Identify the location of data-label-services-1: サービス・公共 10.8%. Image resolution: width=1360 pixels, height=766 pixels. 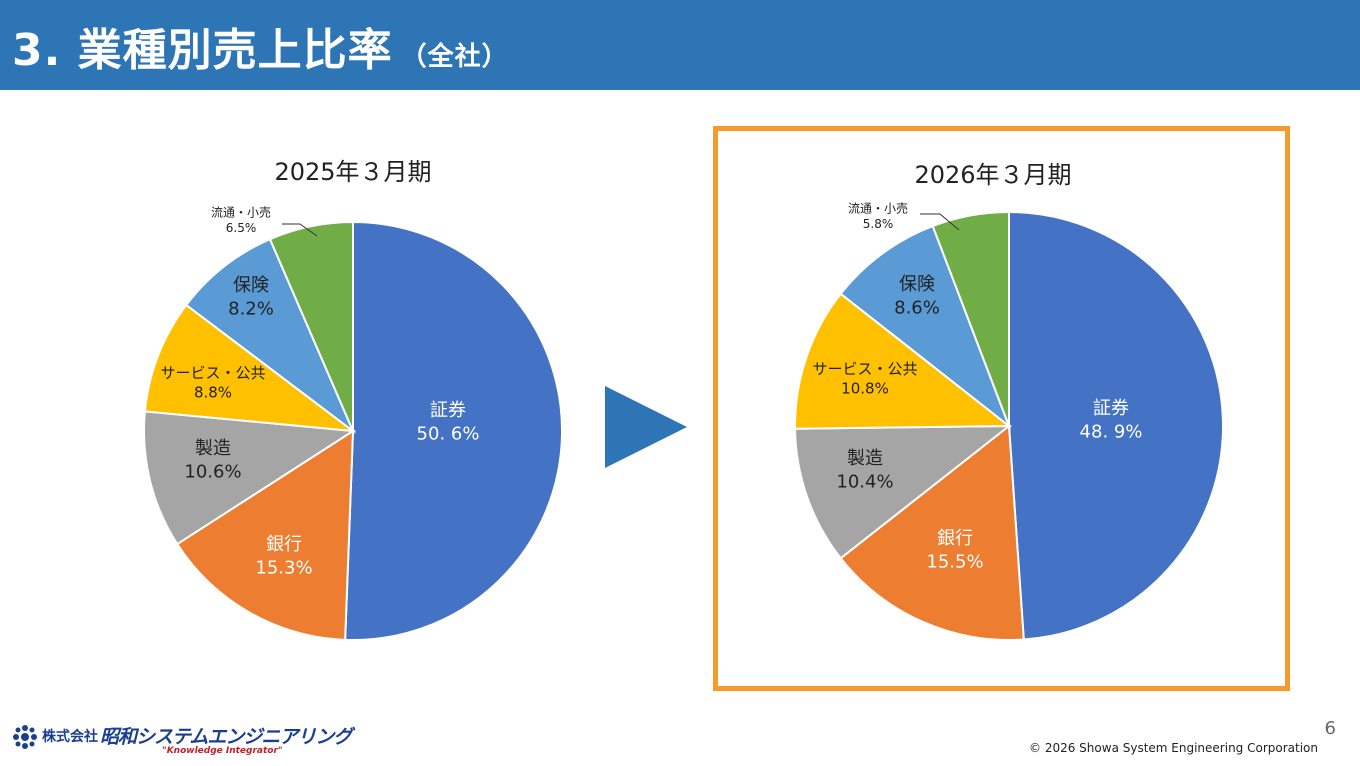
(864, 379).